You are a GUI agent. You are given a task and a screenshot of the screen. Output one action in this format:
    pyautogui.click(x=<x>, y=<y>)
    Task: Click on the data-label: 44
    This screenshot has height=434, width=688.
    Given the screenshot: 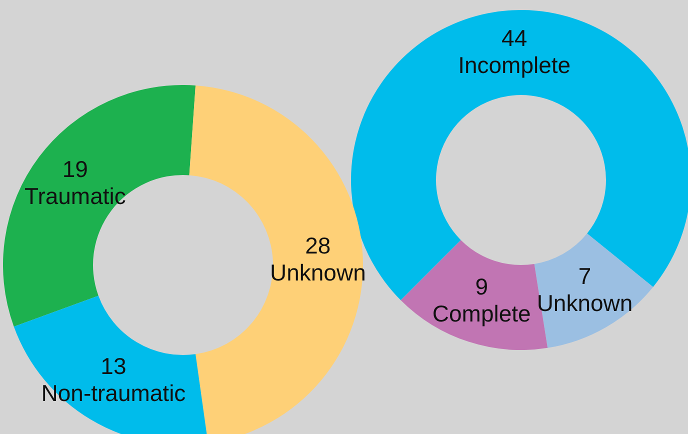 What is the action you would take?
    pyautogui.click(x=515, y=38)
    